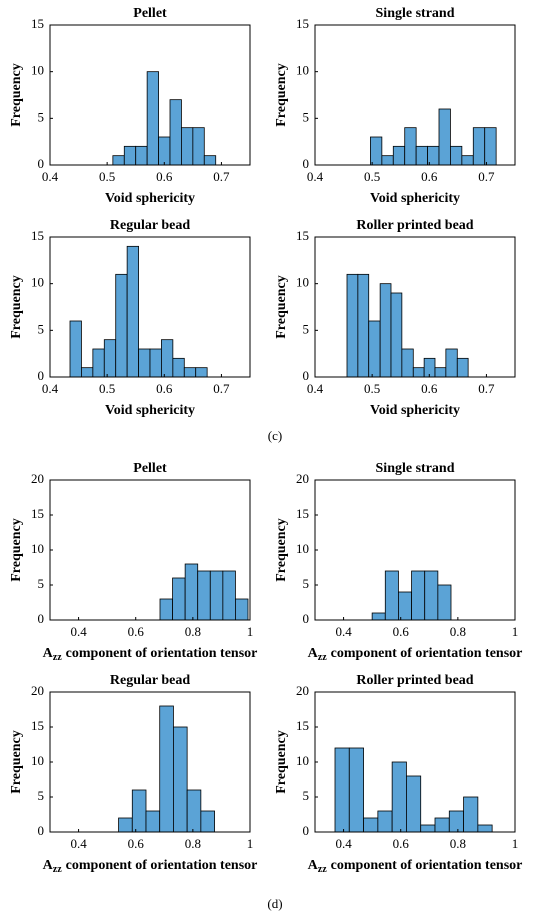 The height and width of the screenshot is (915, 550). I want to click on chart-title: Regular bead, so click(150, 225).